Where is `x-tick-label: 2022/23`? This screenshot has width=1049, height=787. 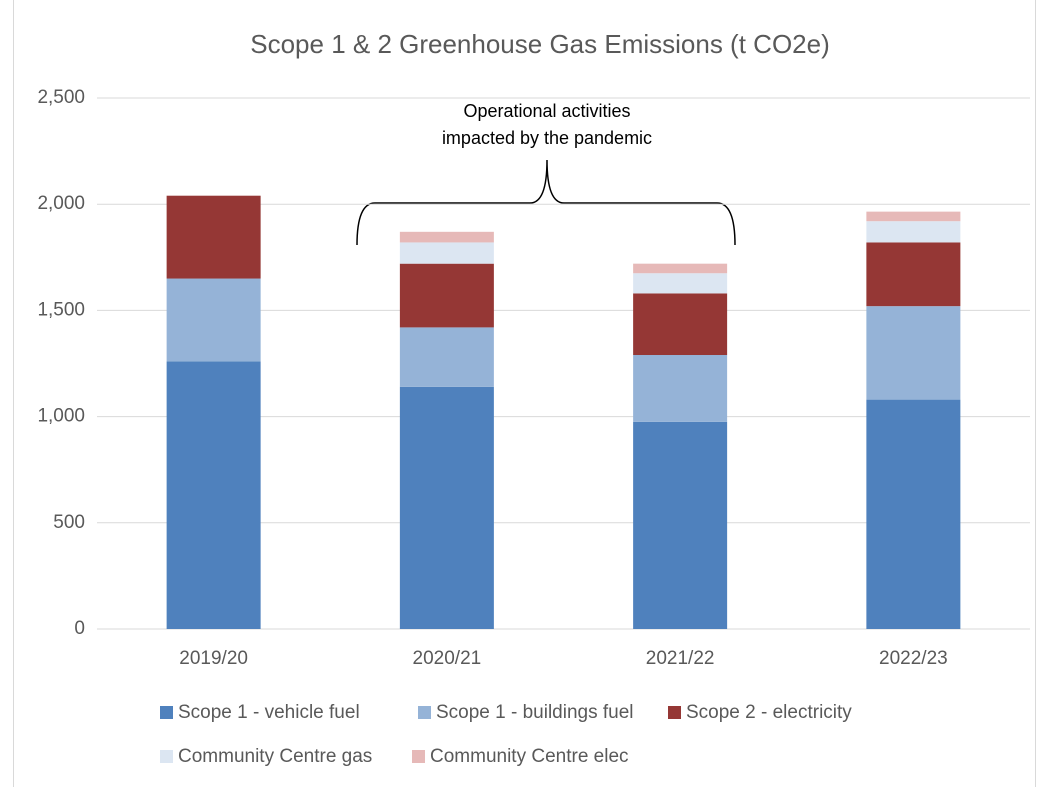
x-tick-label: 2022/23 is located at coordinates (913, 658).